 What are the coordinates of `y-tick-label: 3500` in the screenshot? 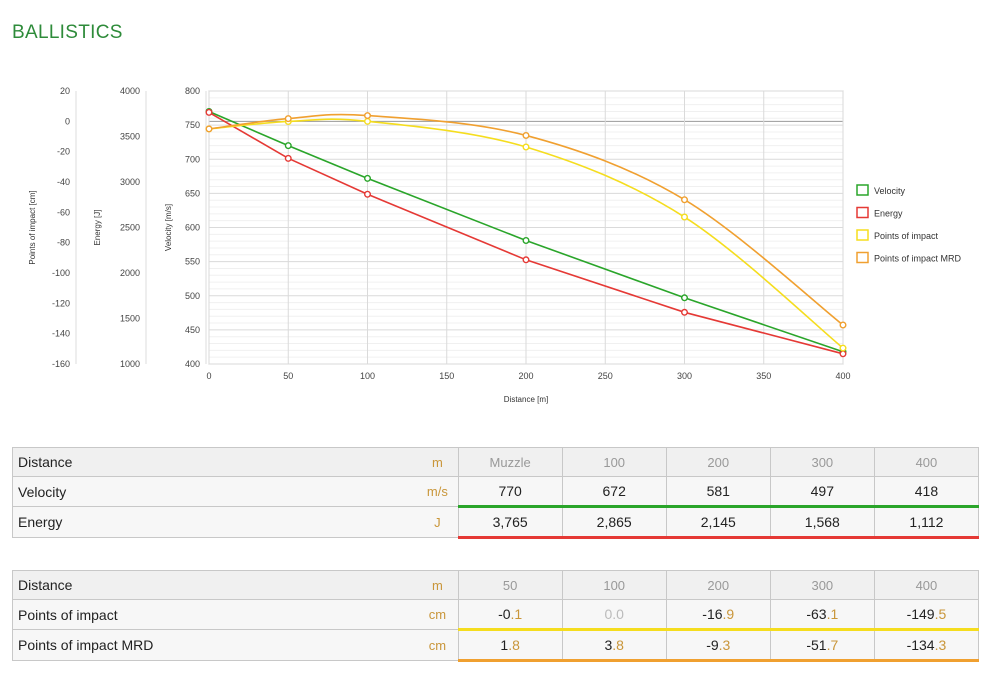 It's located at (130, 137).